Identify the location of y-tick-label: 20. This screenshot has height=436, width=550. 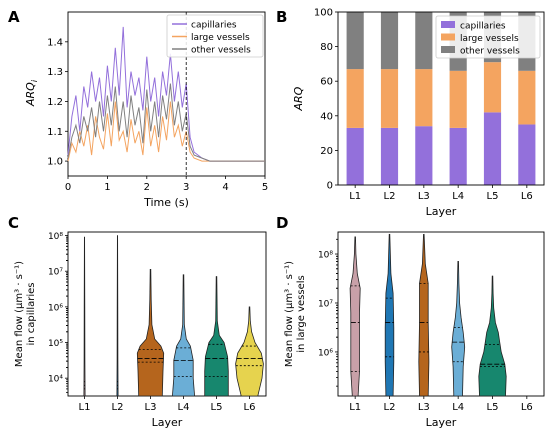
(326, 151).